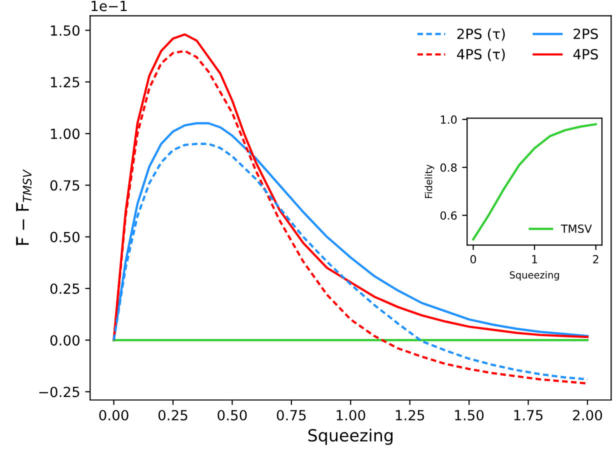 This screenshot has height=453, width=613. Describe the element at coordinates (481, 55) in the screenshot. I see `legend-label: 4PS (τ)` at that location.